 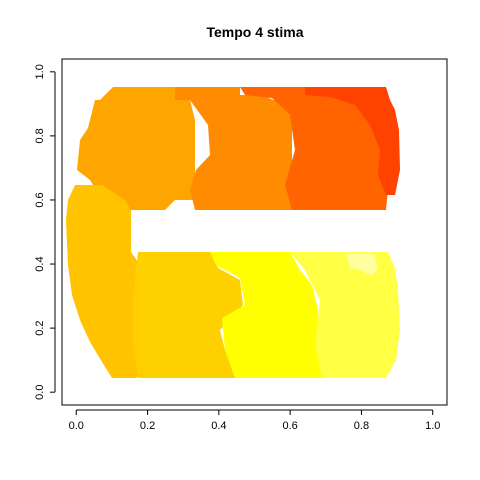 What do you see at coordinates (218, 426) in the screenshot?
I see `x-tick-label: 0.4` at bounding box center [218, 426].